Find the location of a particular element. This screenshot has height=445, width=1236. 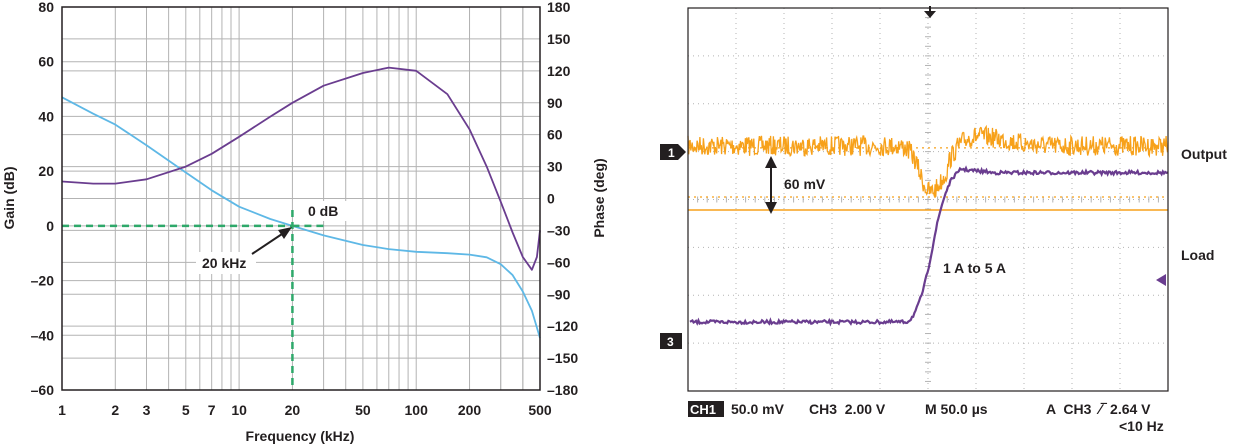

ch1-badge is located at coordinates (706, 409).